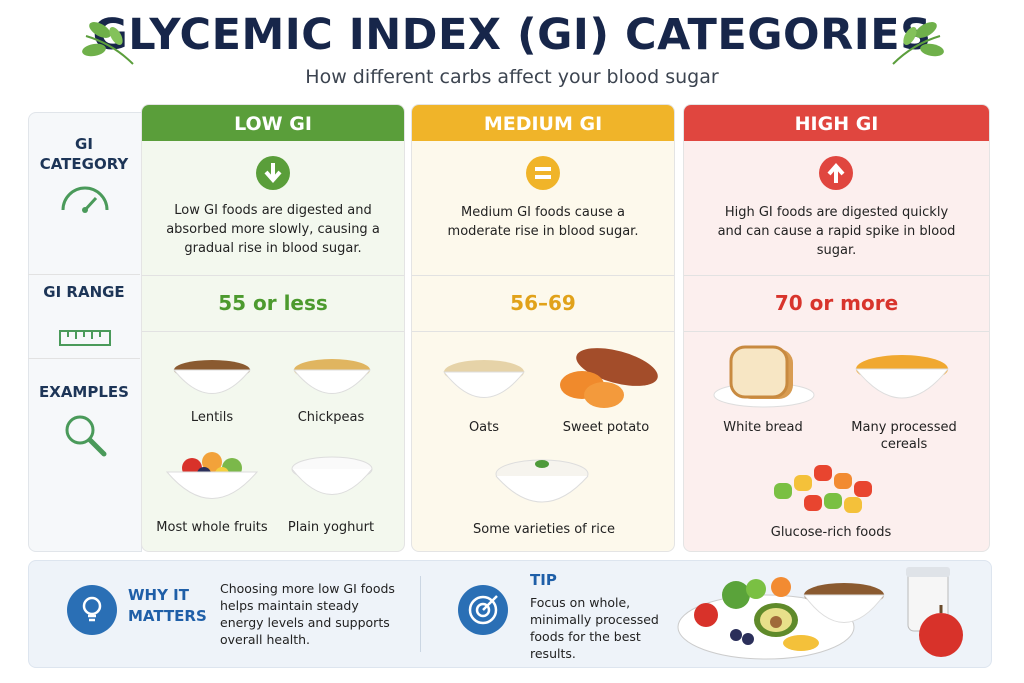 The width and height of the screenshot is (1024, 683). Describe the element at coordinates (543, 123) in the screenshot. I see `column-header: MEDIUM GI` at that location.